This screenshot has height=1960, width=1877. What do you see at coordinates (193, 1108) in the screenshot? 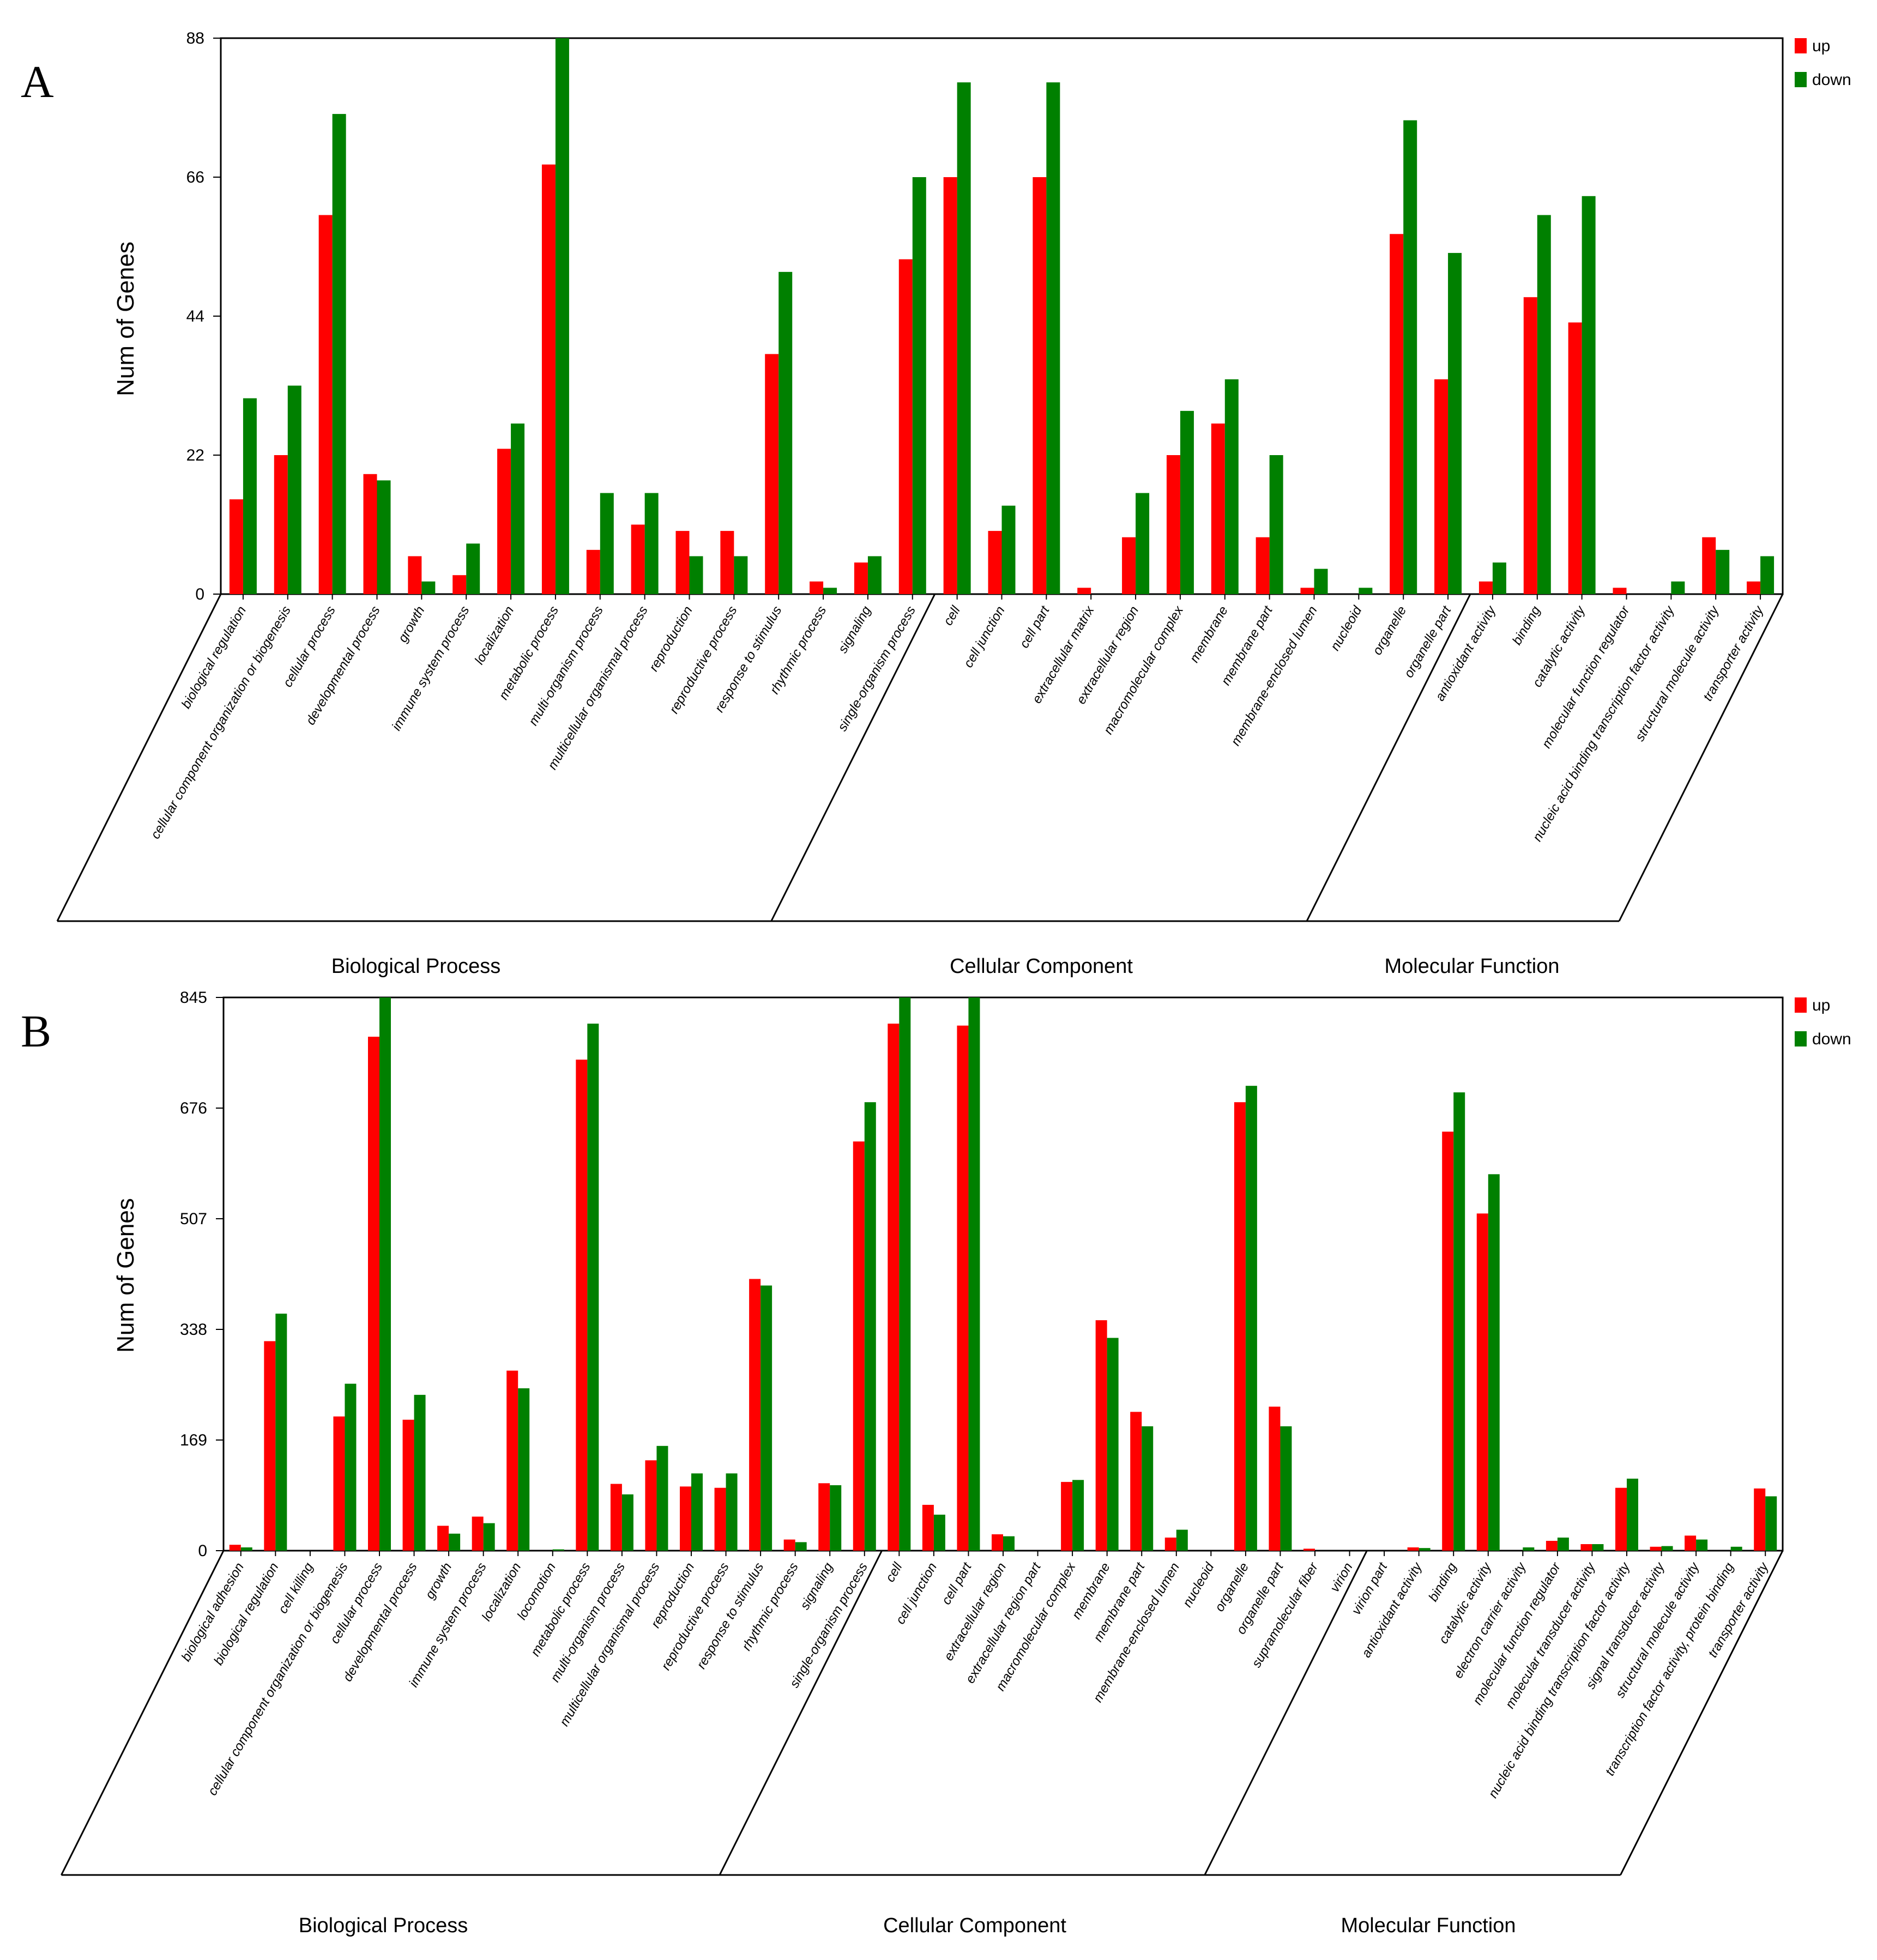
I see `y-tick-label: 676` at bounding box center [193, 1108].